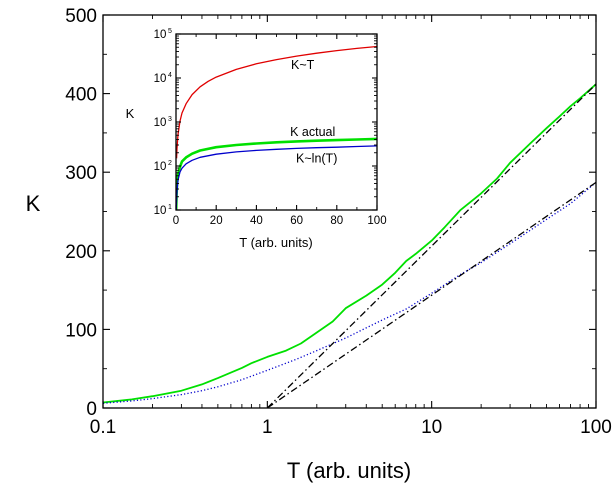 The image size is (612, 485). I want to click on inset-x-tick-label: 80, so click(336, 221).